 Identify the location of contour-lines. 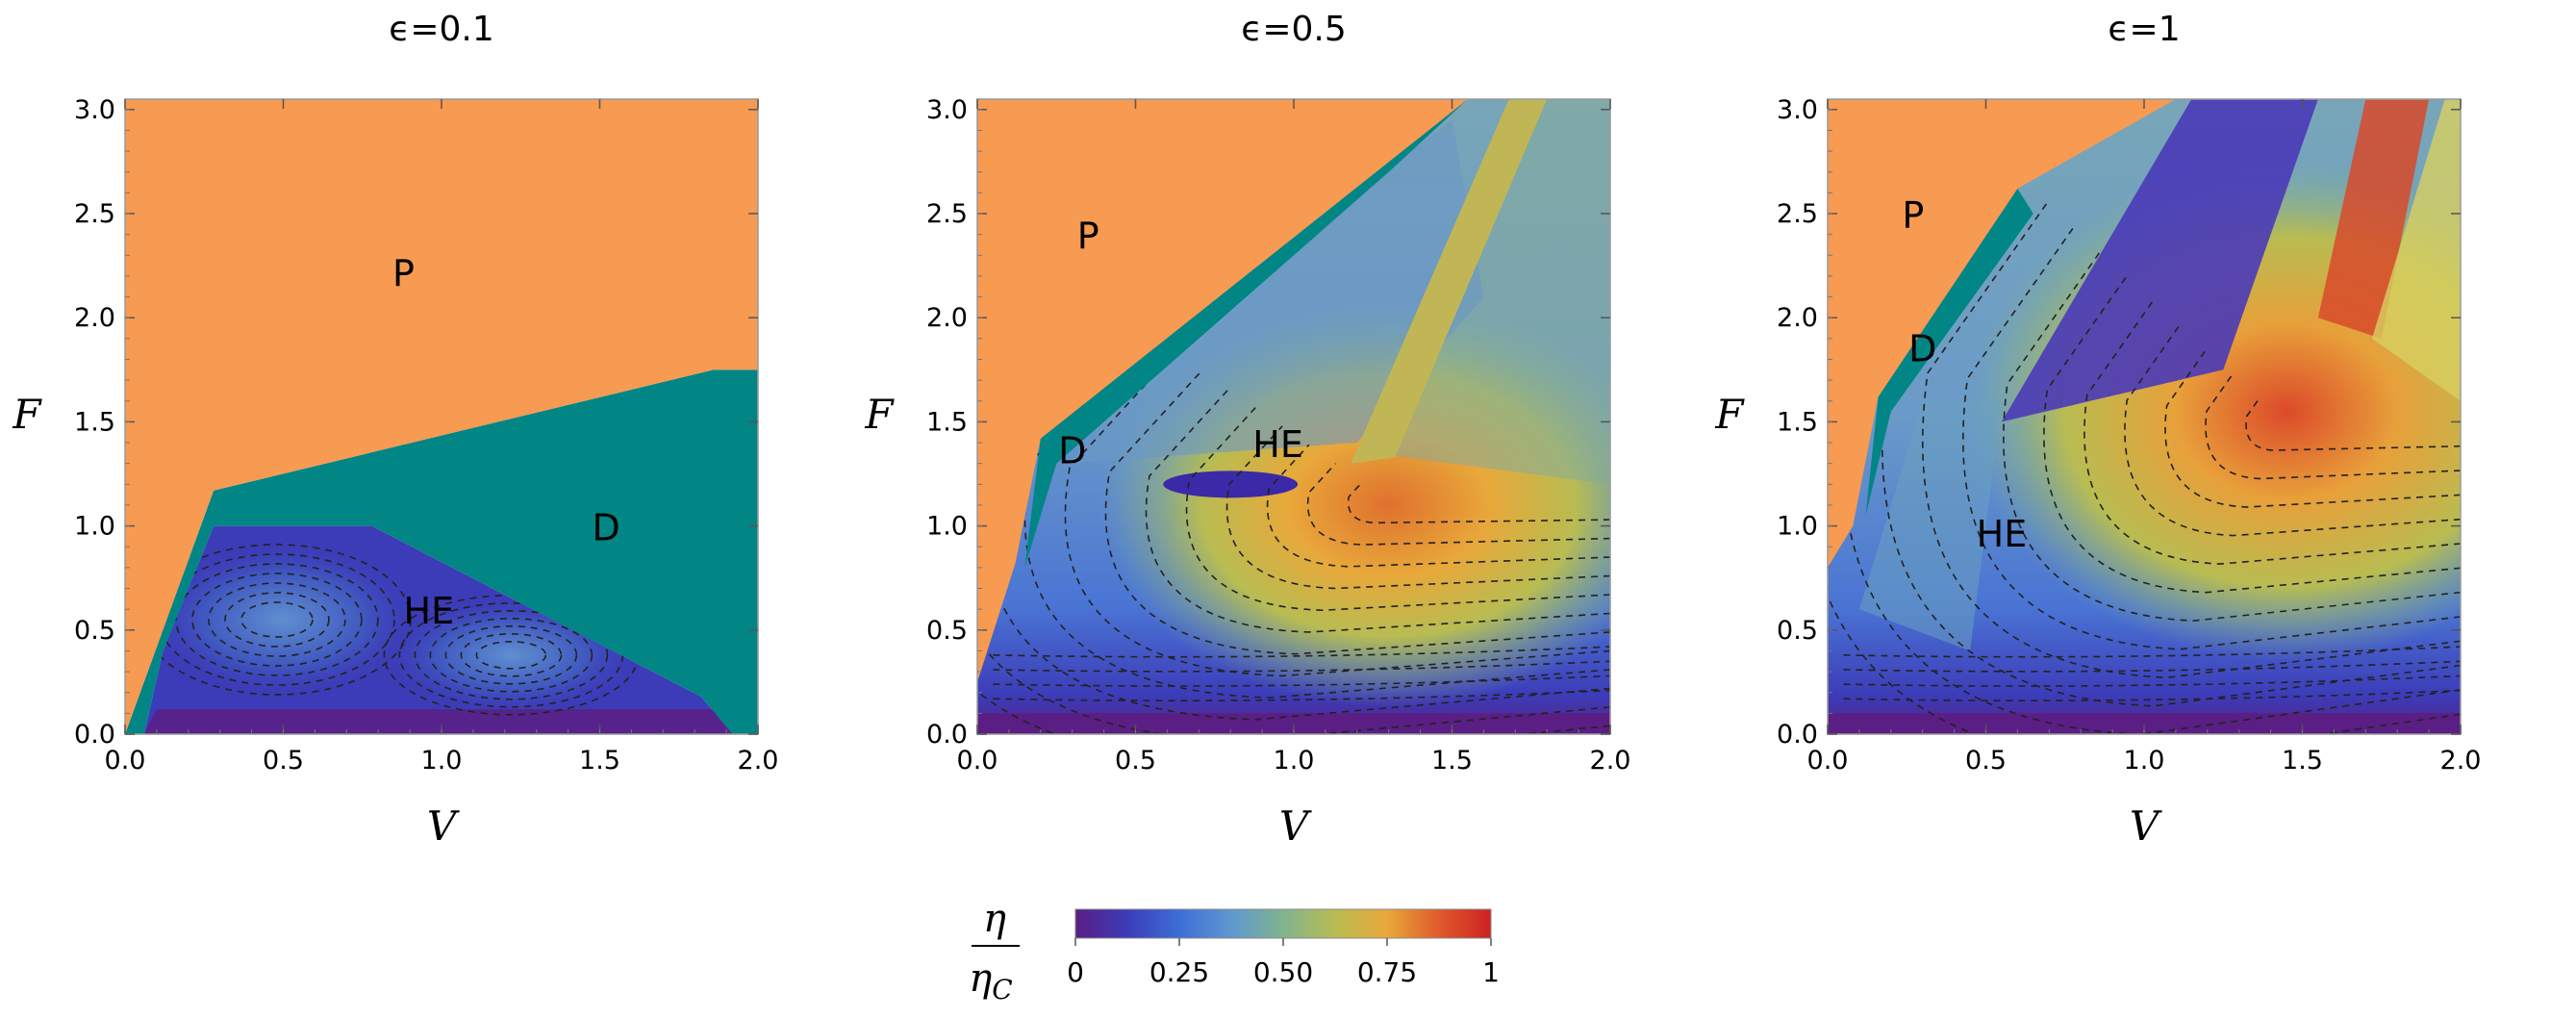
(2144, 431).